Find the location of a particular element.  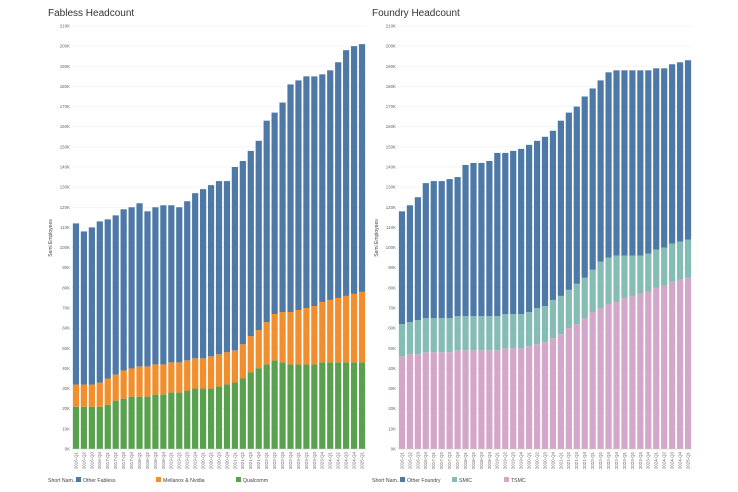

legend-label: Mellanox & Nvidia is located at coordinates (184, 481).